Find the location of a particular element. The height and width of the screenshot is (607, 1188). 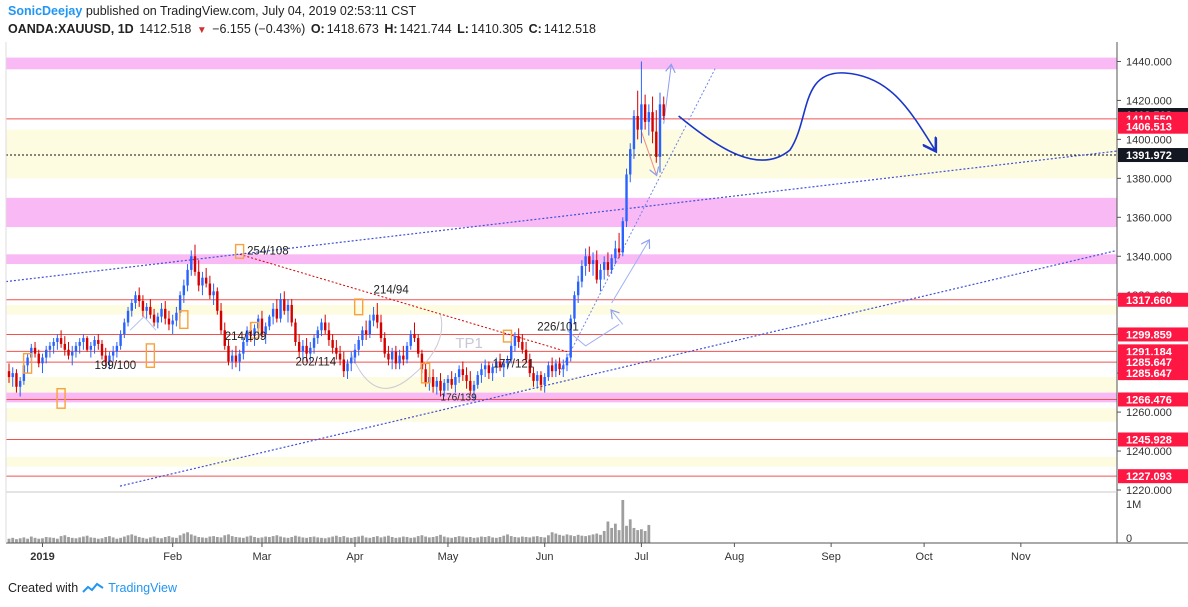

price-label: 1391.972 is located at coordinates (1153, 155).